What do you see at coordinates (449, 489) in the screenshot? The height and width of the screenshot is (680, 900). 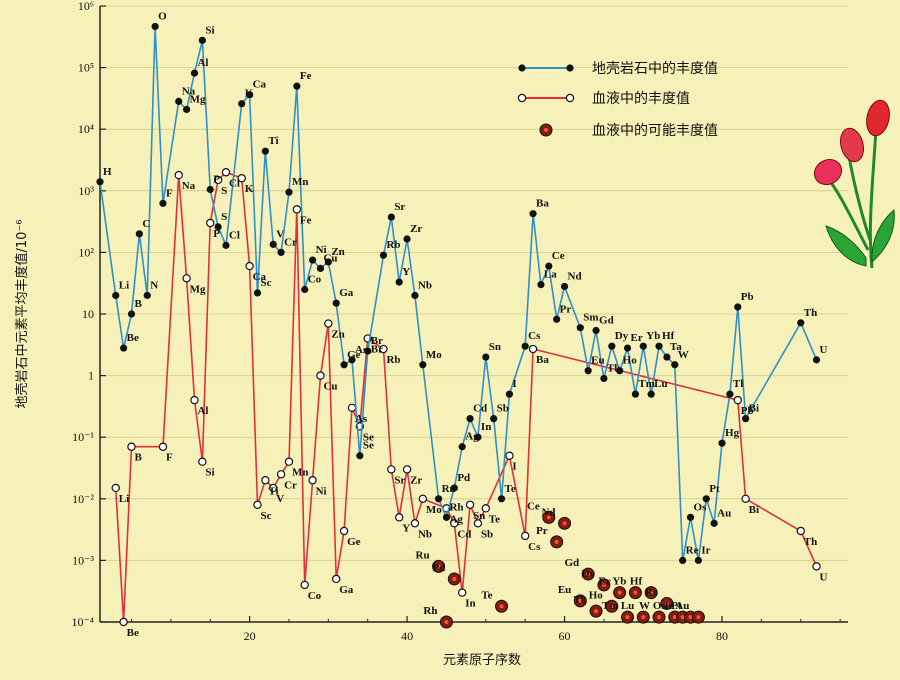 I see `label-Ru: Ru` at bounding box center [449, 489].